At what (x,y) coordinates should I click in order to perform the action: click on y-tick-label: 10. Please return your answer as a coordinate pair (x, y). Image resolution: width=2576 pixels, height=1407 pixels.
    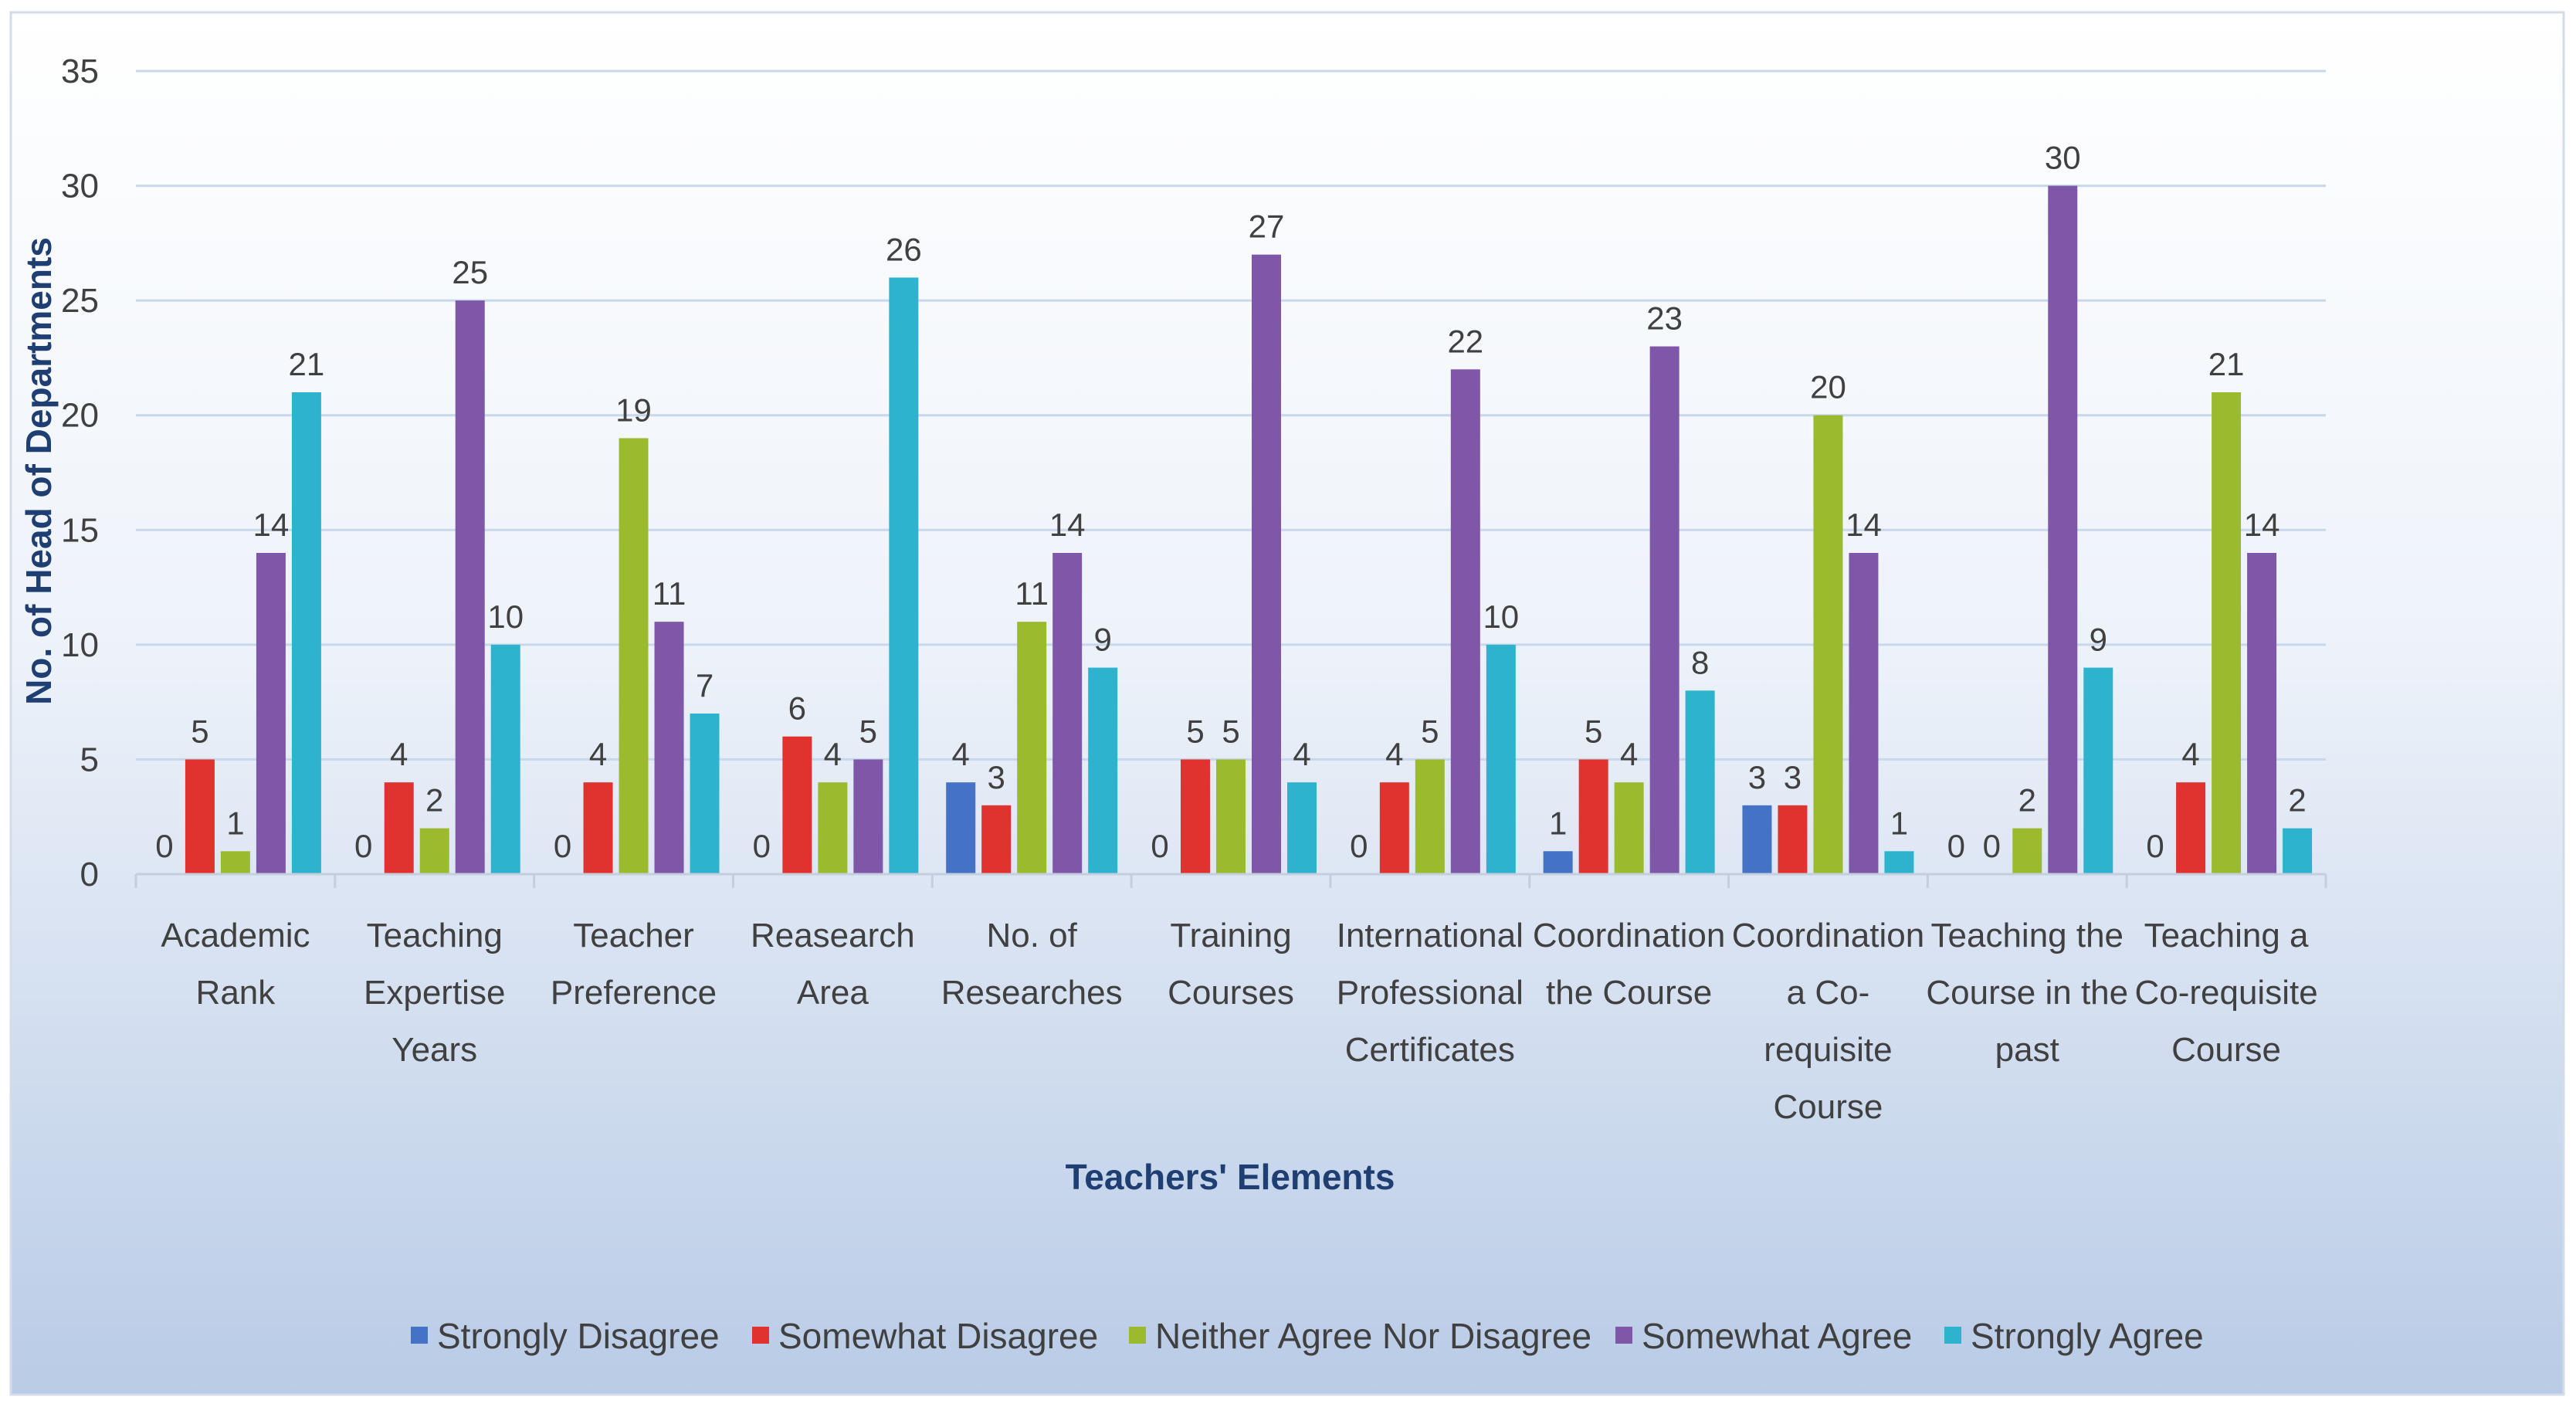
    Looking at the image, I should click on (80, 645).